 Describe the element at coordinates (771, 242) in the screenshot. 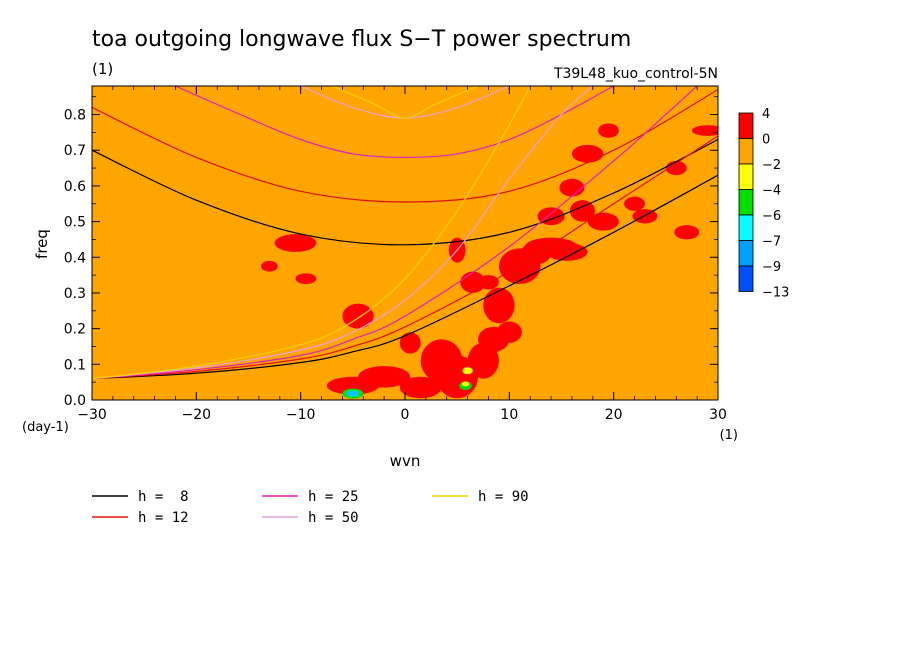

I see `colorbar-label: −7` at that location.